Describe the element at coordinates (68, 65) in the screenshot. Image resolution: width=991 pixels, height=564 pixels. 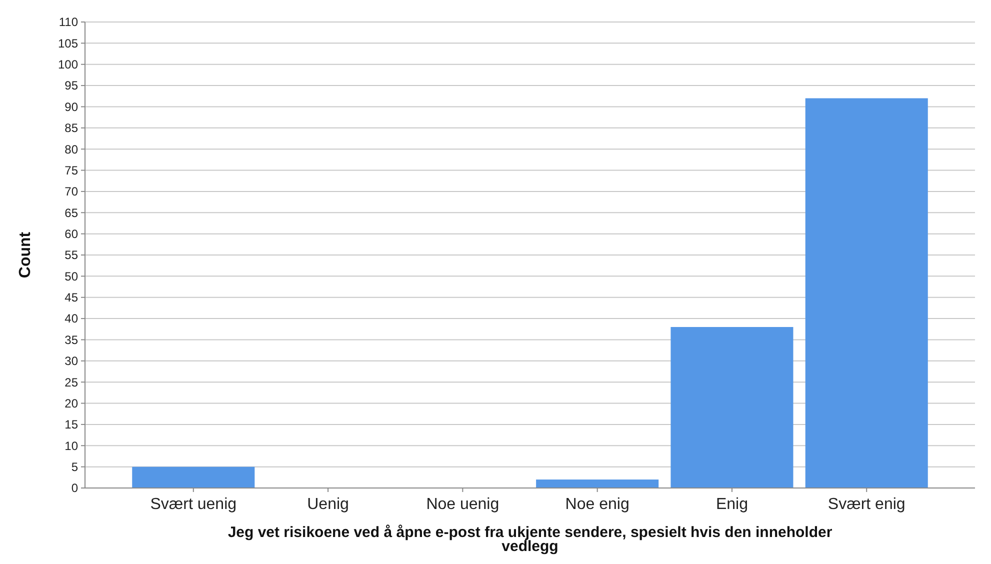
I see `y-tick-label: 100` at that location.